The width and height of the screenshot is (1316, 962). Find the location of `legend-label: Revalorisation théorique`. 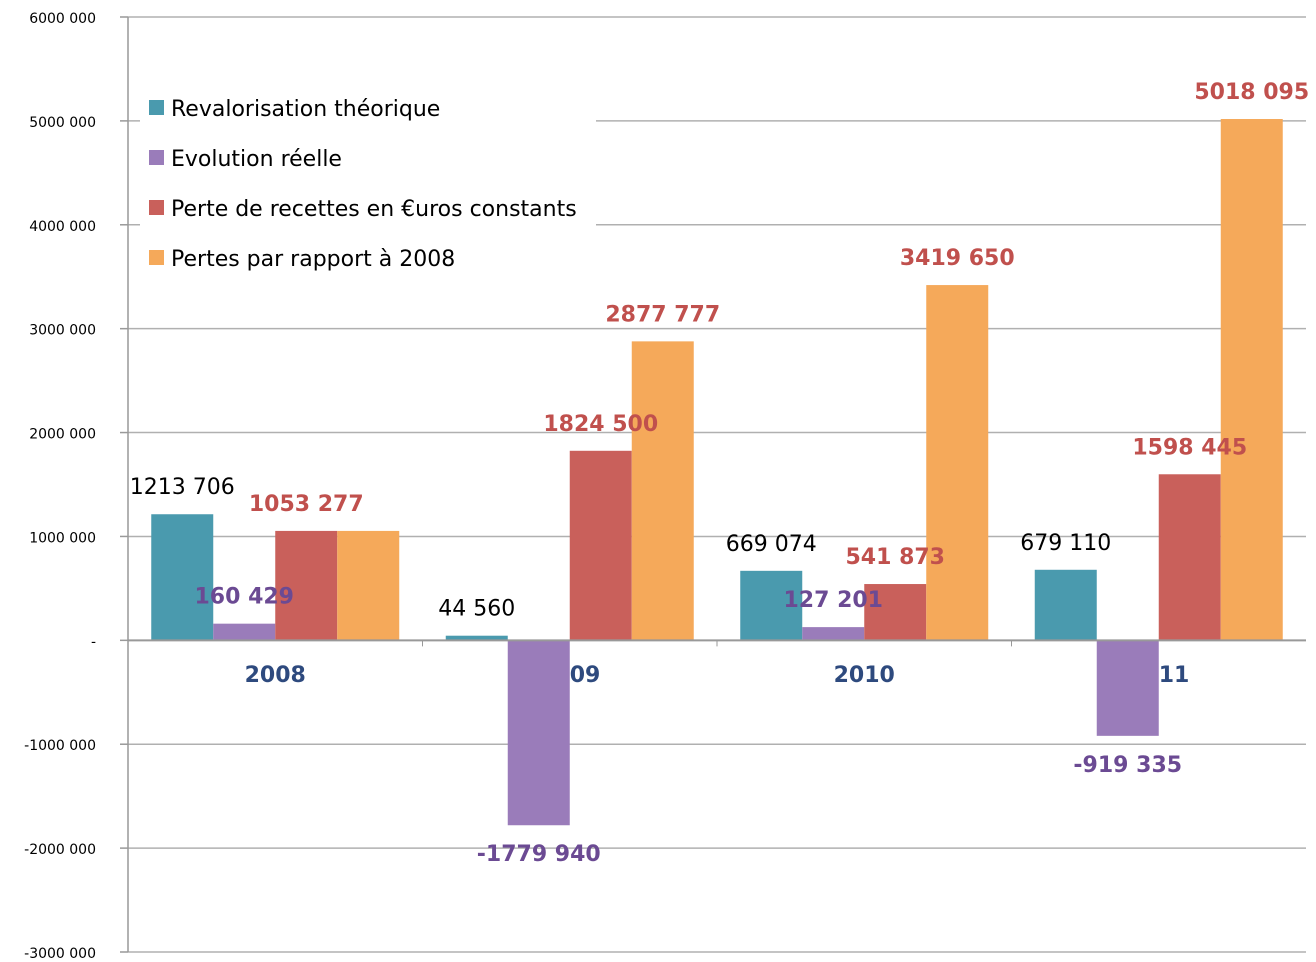

legend-label: Revalorisation théorique is located at coordinates (305, 109).